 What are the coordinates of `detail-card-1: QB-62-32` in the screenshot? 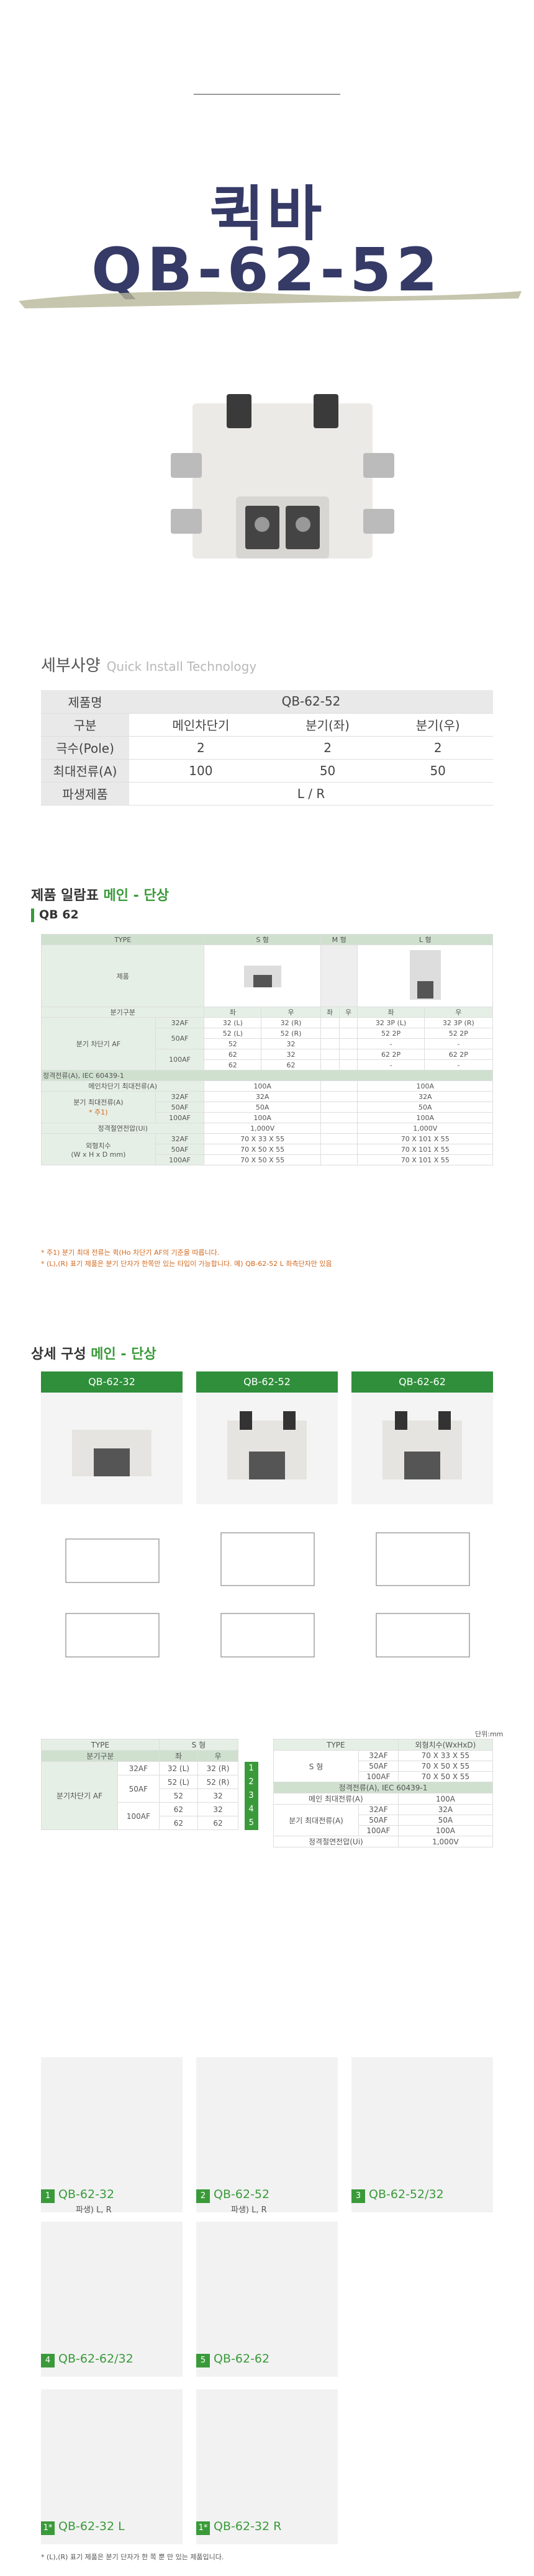 It's located at (112, 1517).